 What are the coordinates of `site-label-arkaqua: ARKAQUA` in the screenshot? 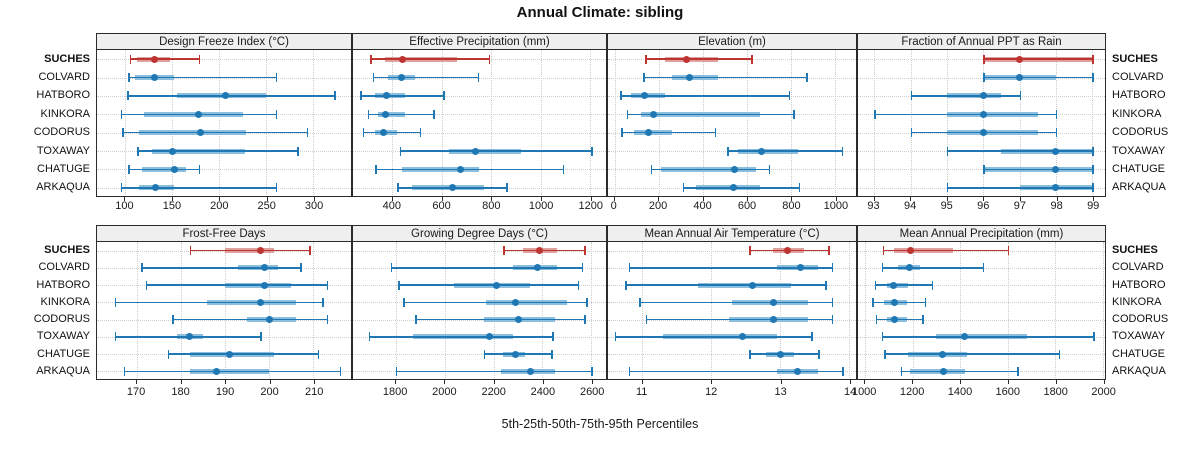 It's located at (1139, 187).